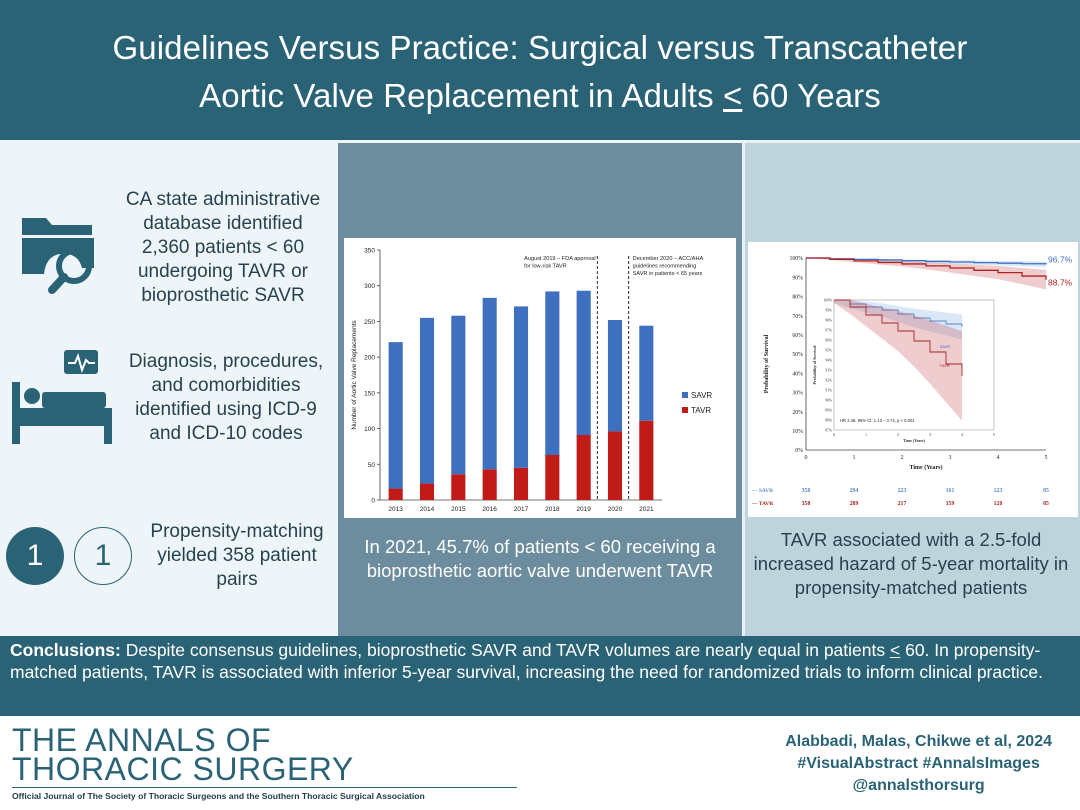 This screenshot has width=1080, height=810. What do you see at coordinates (828, 361) in the screenshot?
I see `inset-y-tick-label: 94%` at bounding box center [828, 361].